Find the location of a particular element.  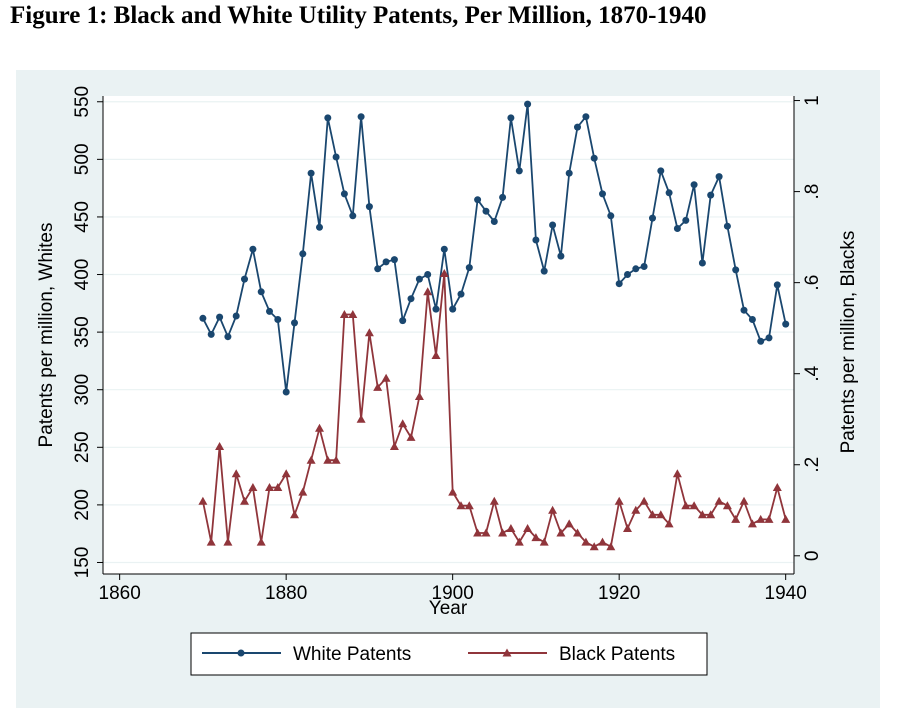

y-right-tick-label: .2 is located at coordinates (812, 465).